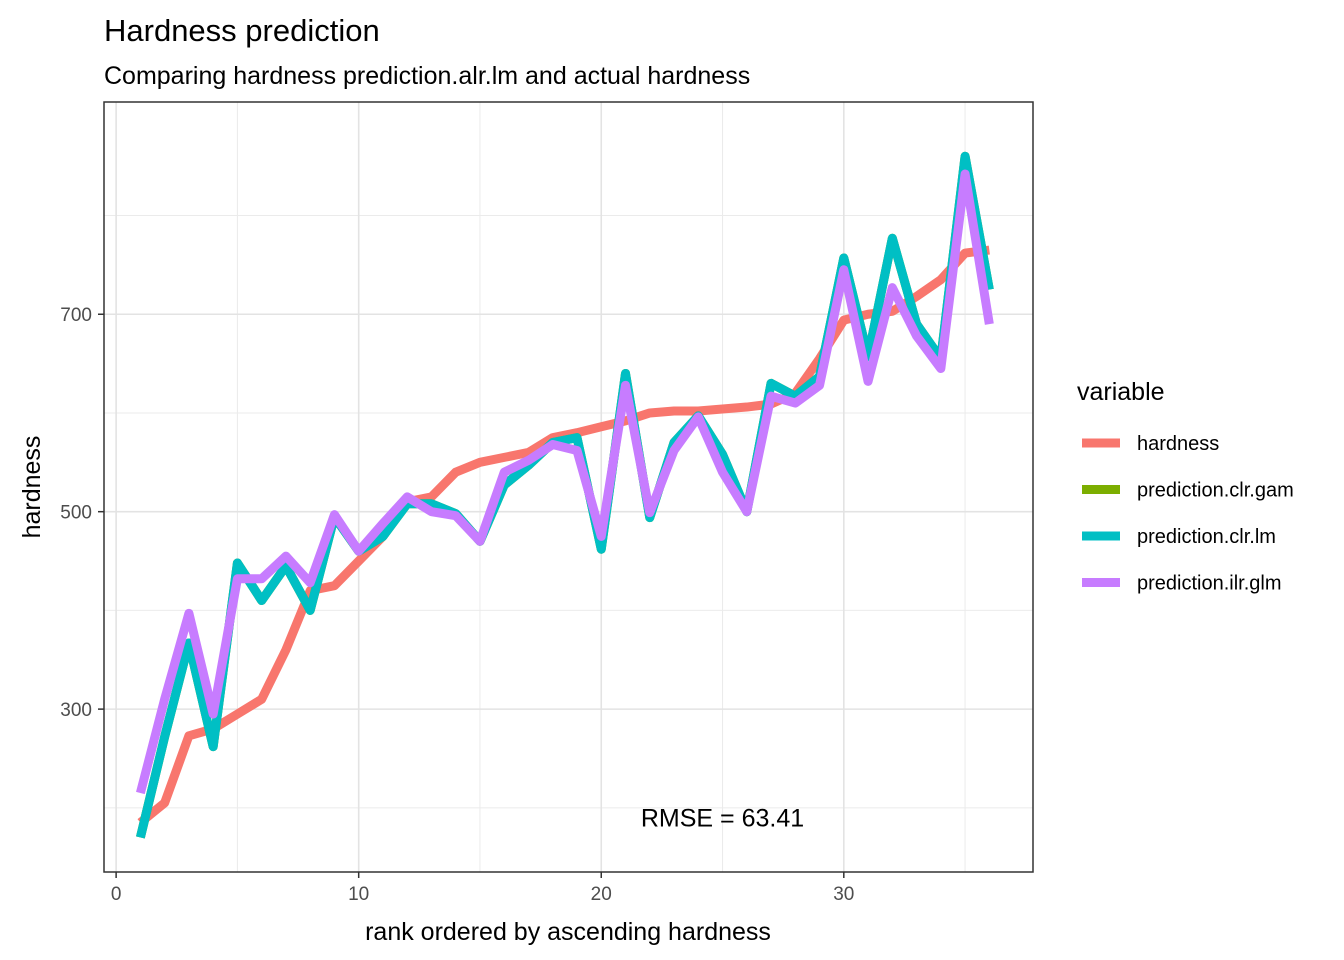  Describe the element at coordinates (76, 710) in the screenshot. I see `y-tick-label: 300` at that location.